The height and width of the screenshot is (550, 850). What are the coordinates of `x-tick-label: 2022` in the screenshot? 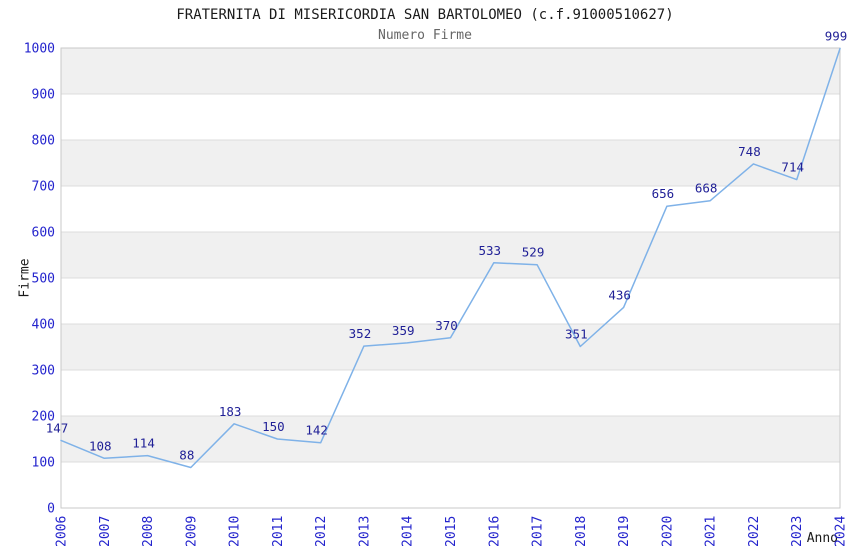 It's located at (754, 531).